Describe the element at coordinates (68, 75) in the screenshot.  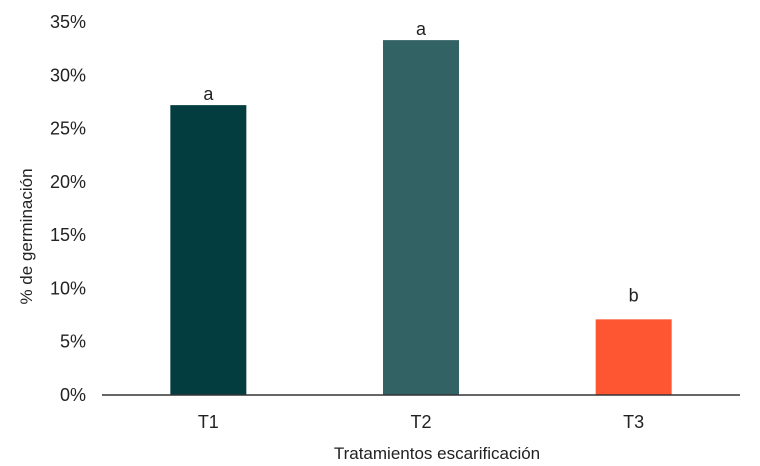
I see `y-tick-label: 30%` at that location.